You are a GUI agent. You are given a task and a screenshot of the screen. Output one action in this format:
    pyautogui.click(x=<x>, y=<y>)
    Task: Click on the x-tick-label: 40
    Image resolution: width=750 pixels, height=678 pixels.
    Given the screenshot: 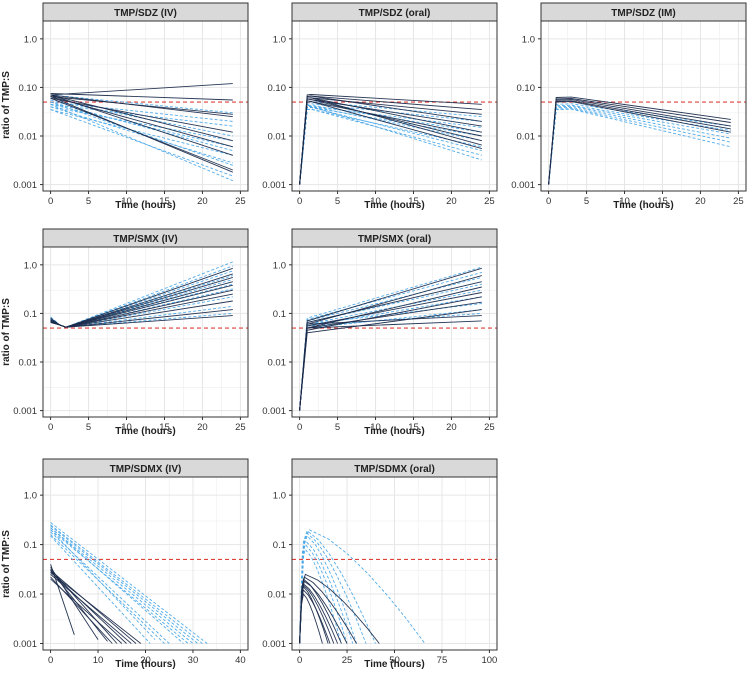 What is the action you would take?
    pyautogui.click(x=240, y=660)
    